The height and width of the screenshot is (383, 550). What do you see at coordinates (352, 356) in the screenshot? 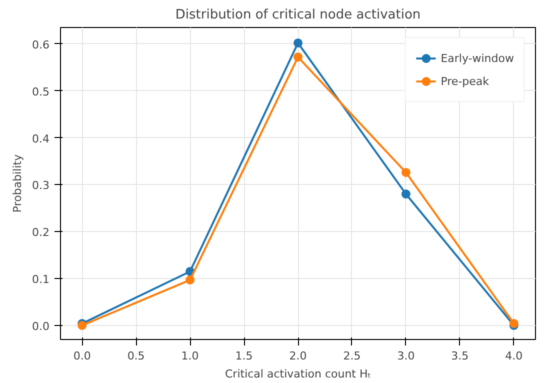
I see `x-tick-label: 2.5` at bounding box center [352, 356].